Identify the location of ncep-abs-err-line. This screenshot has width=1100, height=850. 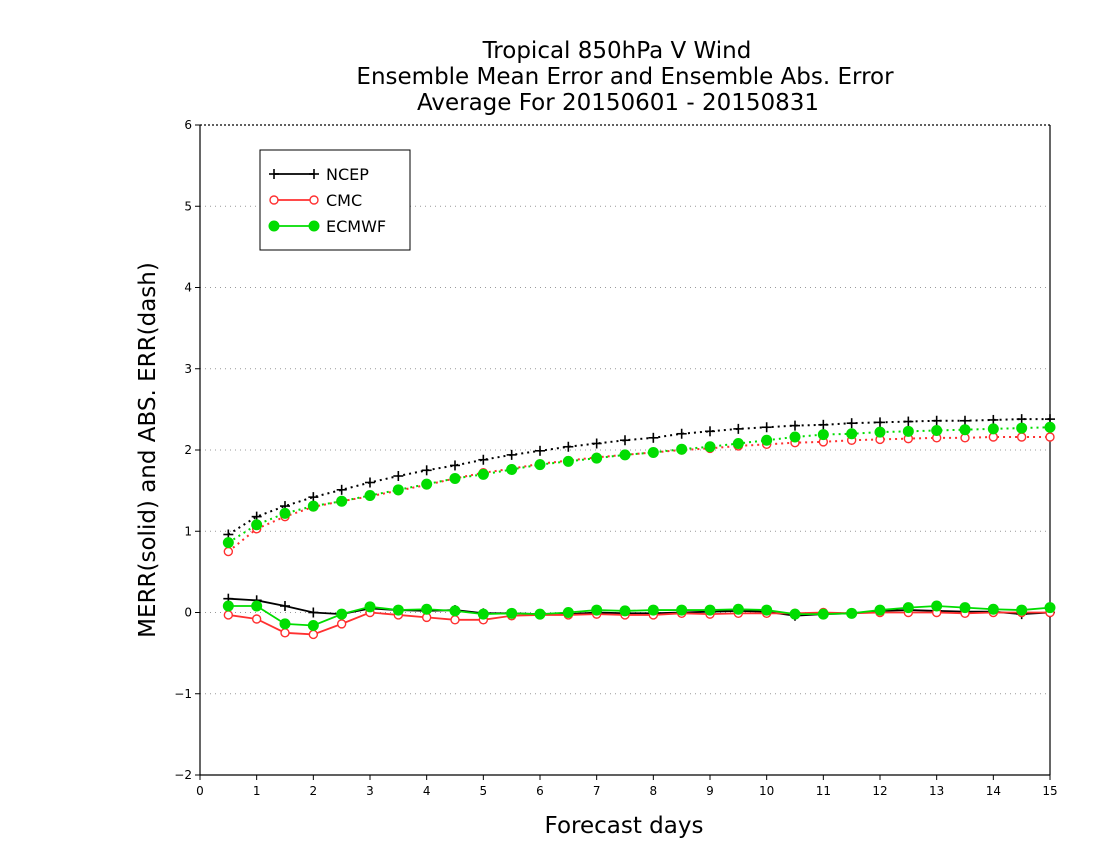
(638, 477).